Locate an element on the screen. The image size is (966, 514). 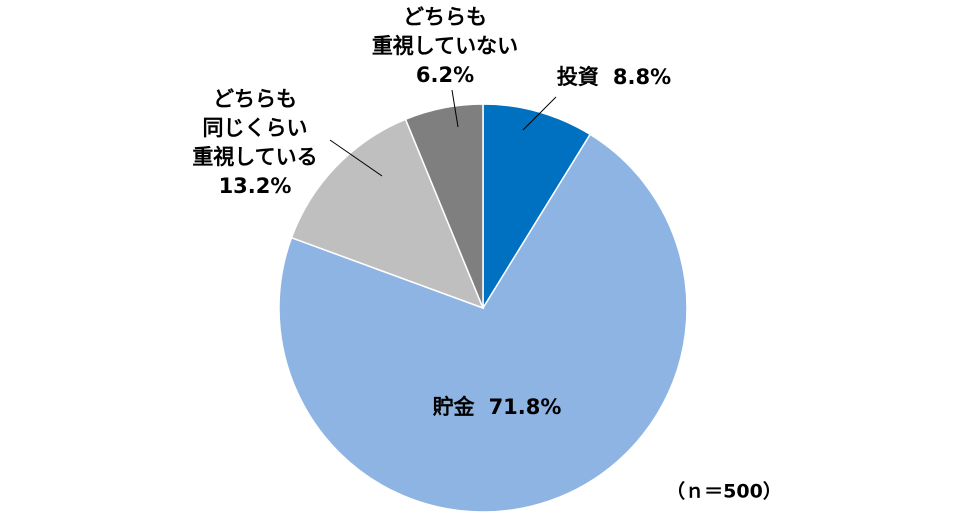
value-label: 8.8% is located at coordinates (642, 77).